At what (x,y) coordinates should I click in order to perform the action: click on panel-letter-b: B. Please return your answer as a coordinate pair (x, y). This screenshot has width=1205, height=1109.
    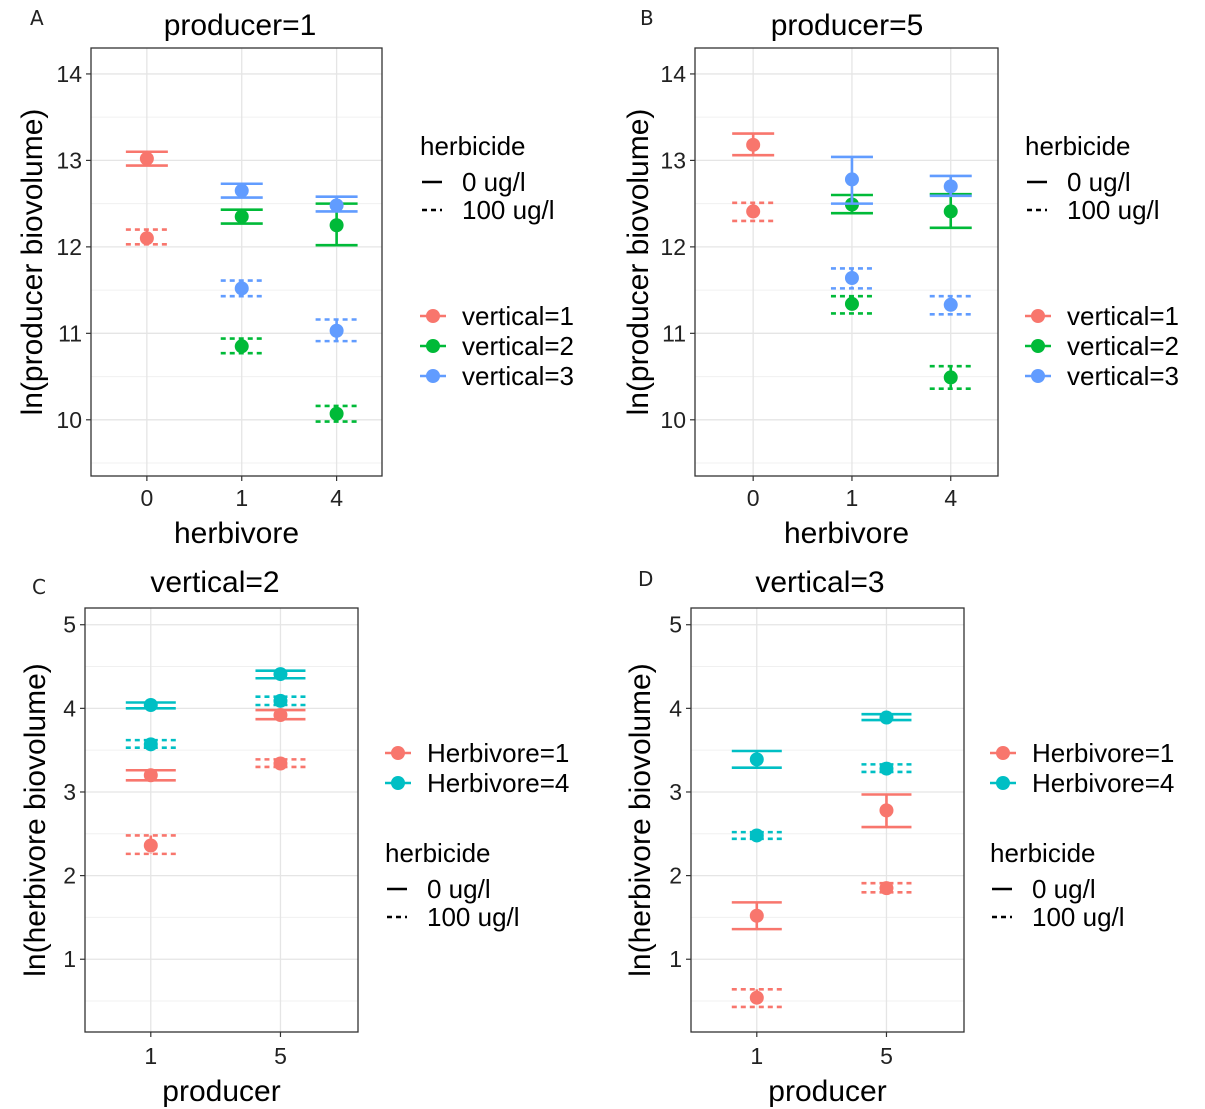
    Looking at the image, I should click on (647, 18).